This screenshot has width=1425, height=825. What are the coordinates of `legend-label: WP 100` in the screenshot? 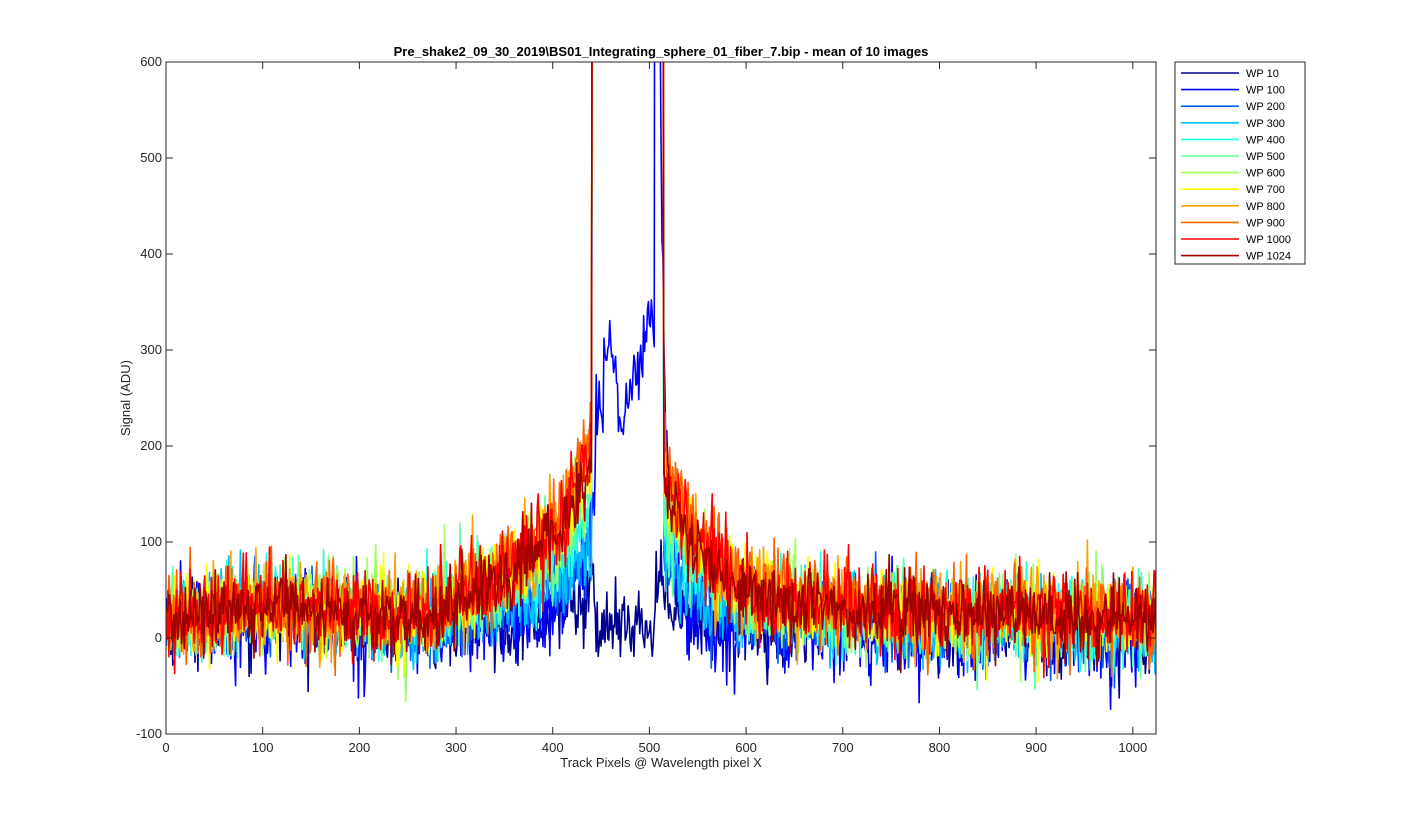 It's located at (1265, 91).